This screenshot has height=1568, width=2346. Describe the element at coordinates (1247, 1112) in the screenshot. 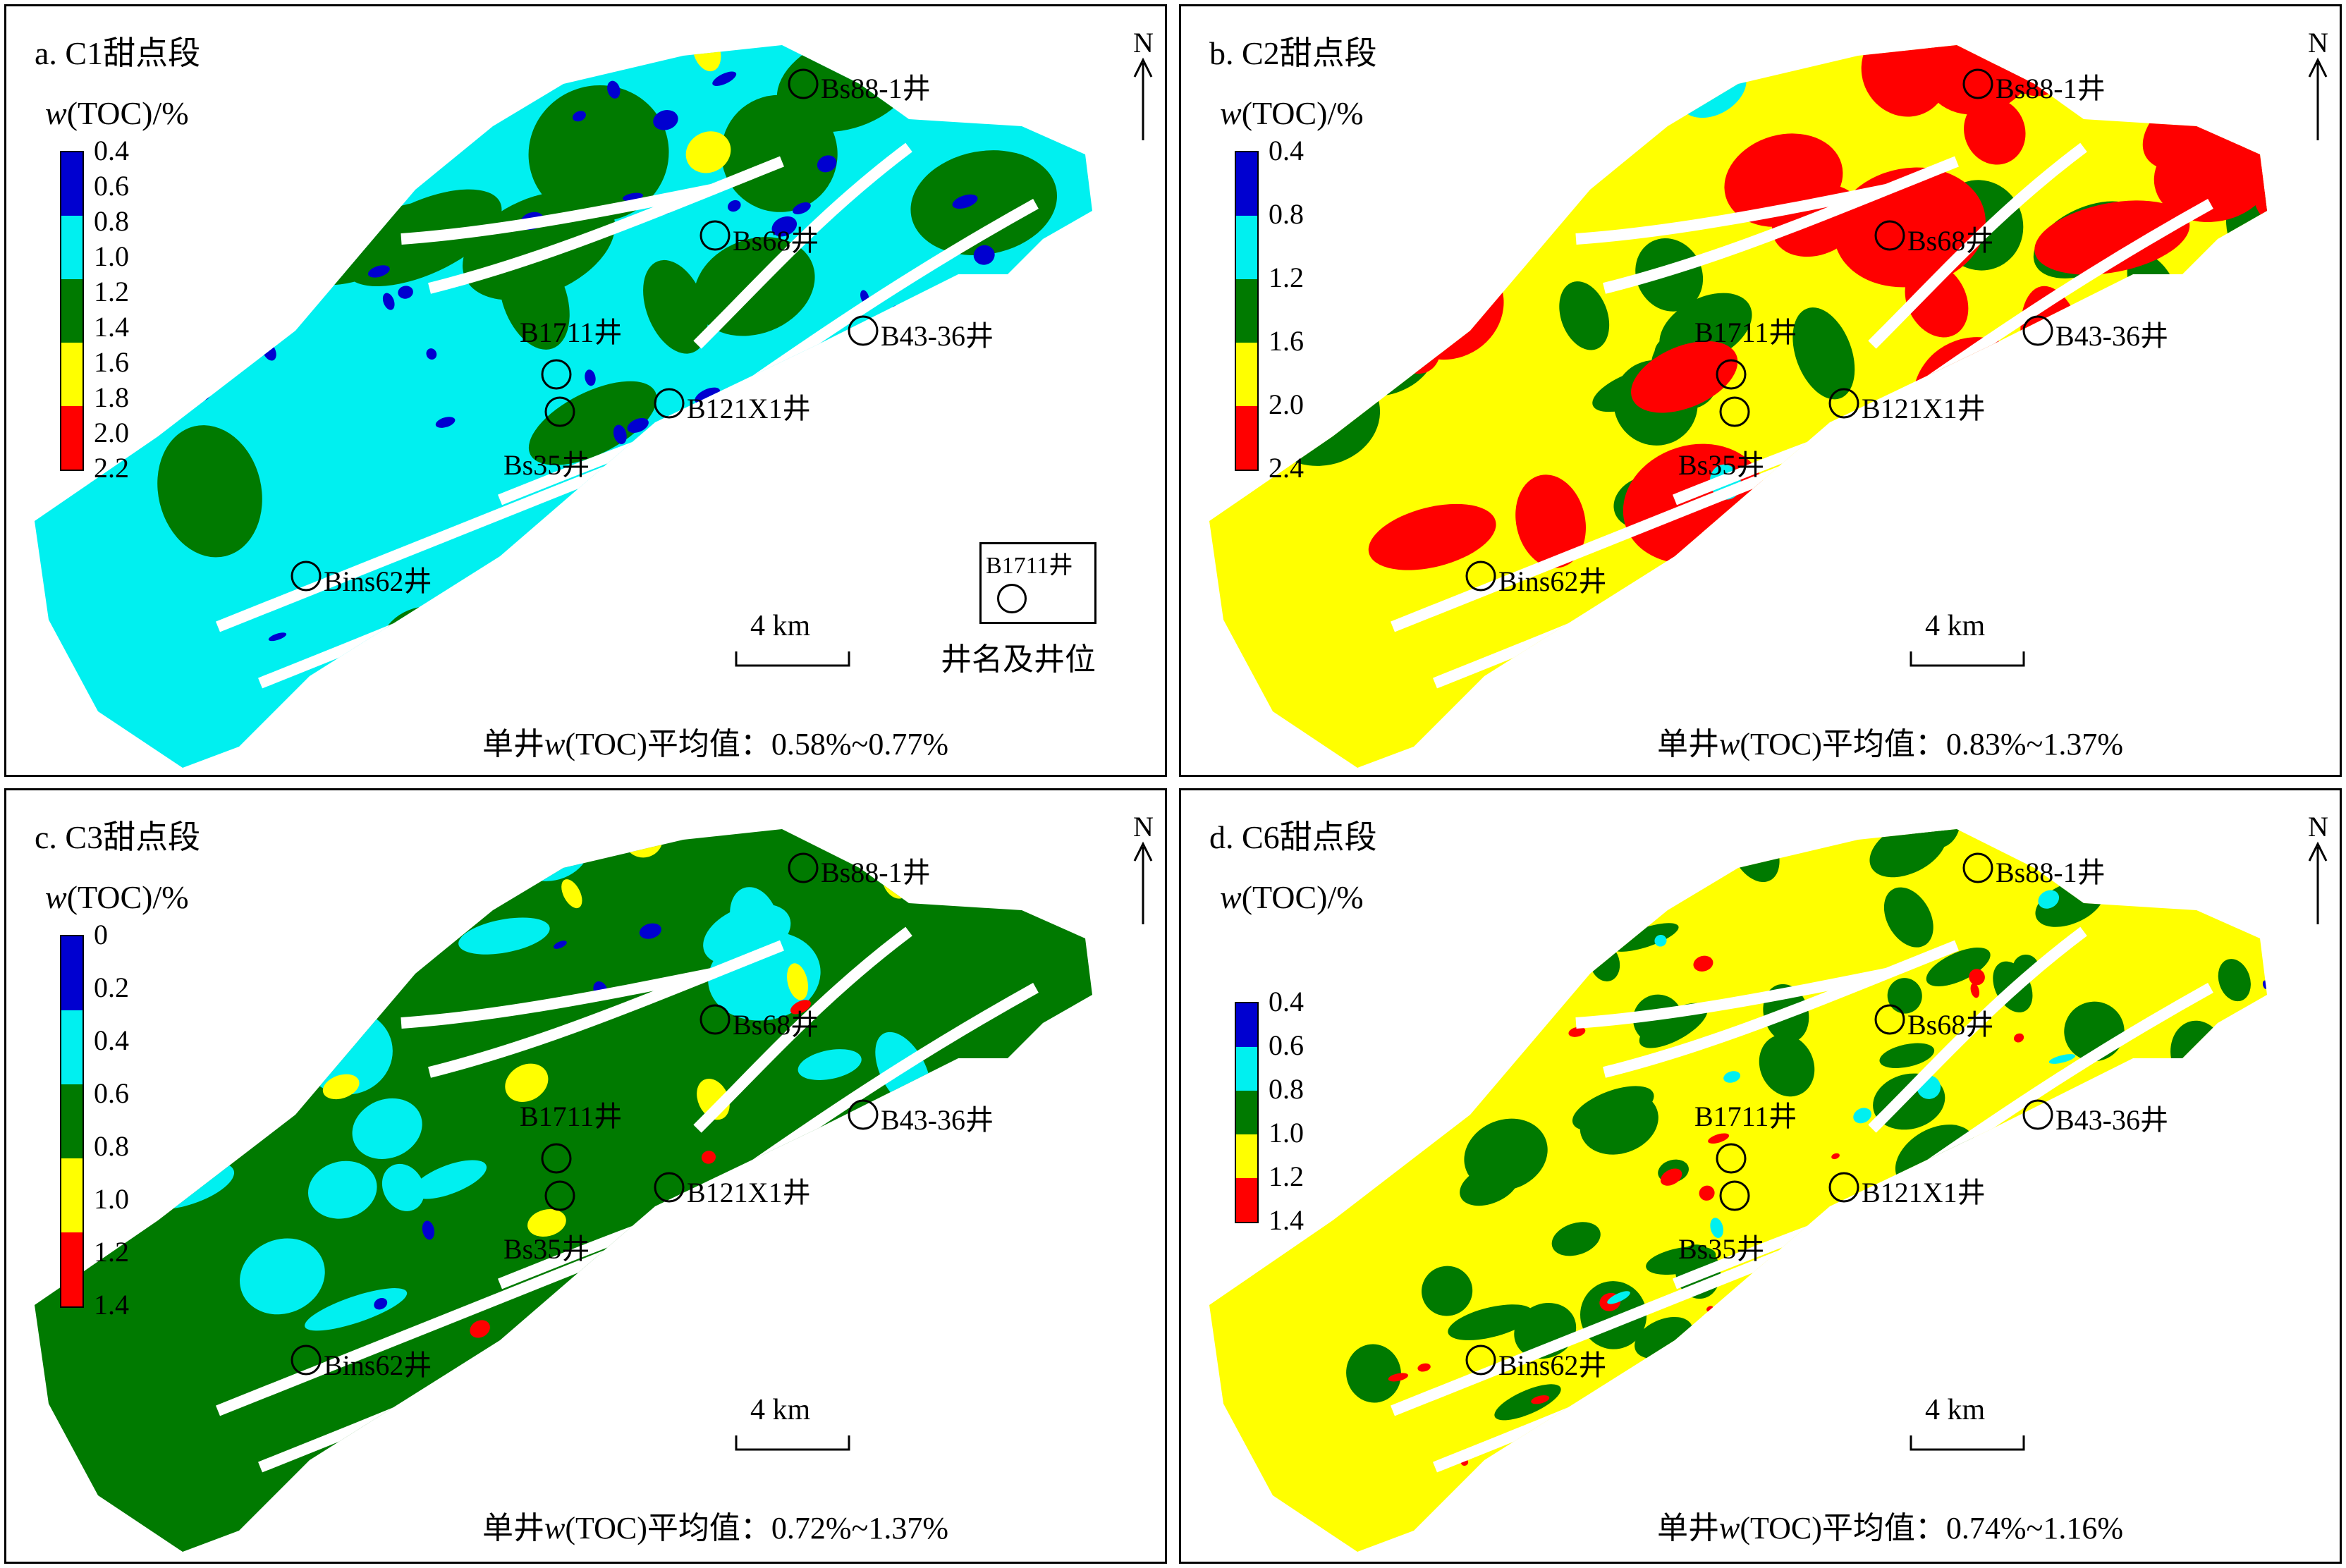

I see `legend-color-bar` at that location.